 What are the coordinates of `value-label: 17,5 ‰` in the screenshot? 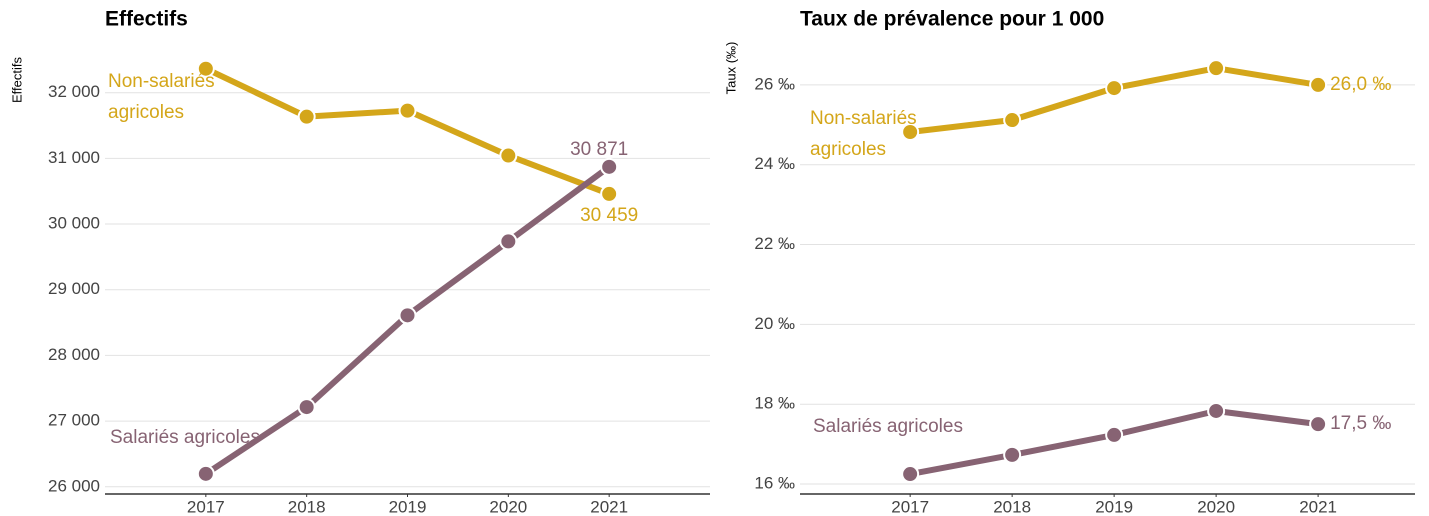 It's located at (1360, 423).